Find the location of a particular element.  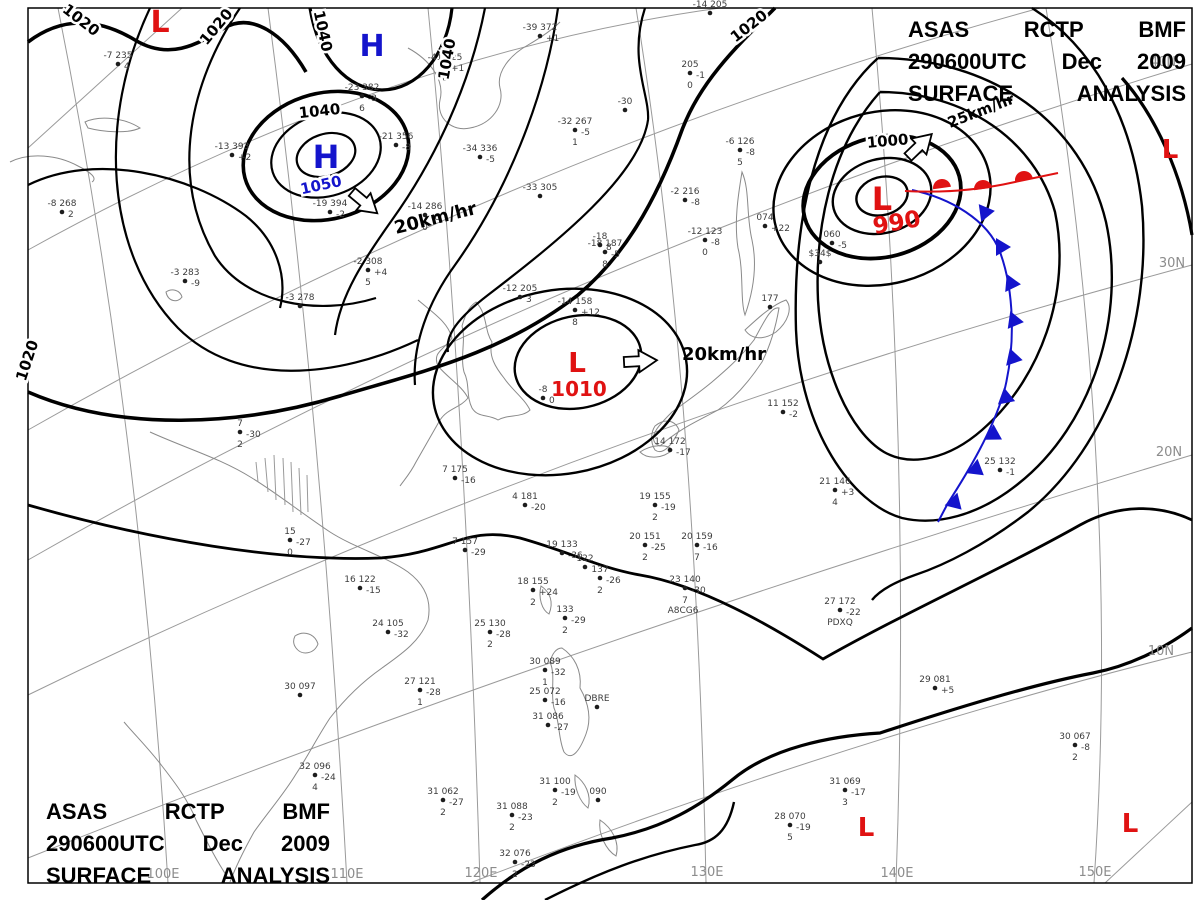

station-value: -39 372 is located at coordinates (540, 28).